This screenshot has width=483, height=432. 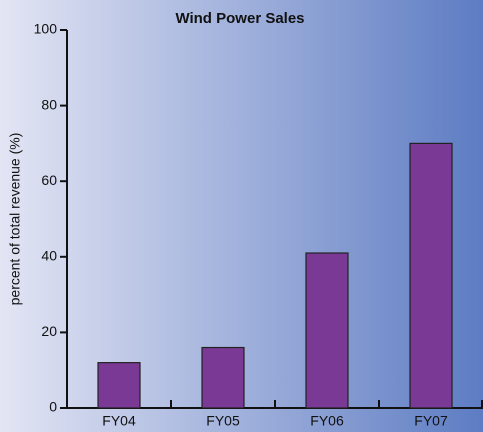 I want to click on y-tick-label: 40, so click(x=49, y=256).